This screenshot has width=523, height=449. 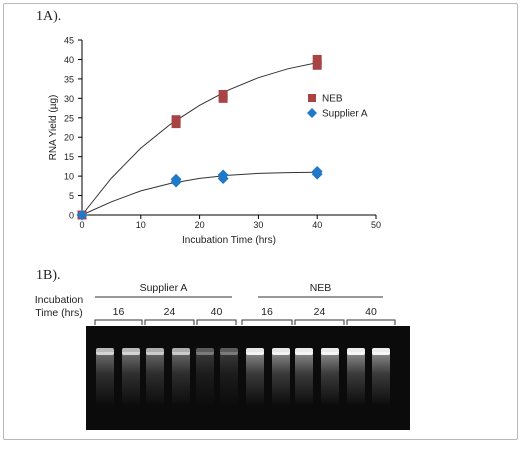 What do you see at coordinates (229, 240) in the screenshot?
I see `x-axis-label: Incubation Time (hrs)` at bounding box center [229, 240].